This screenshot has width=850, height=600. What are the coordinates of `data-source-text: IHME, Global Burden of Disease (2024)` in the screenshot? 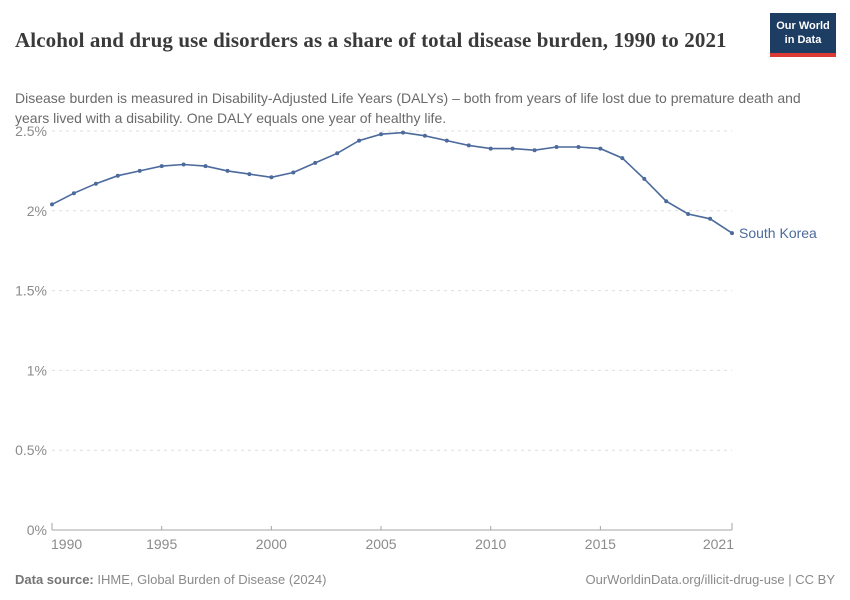 It's located at (210, 579).